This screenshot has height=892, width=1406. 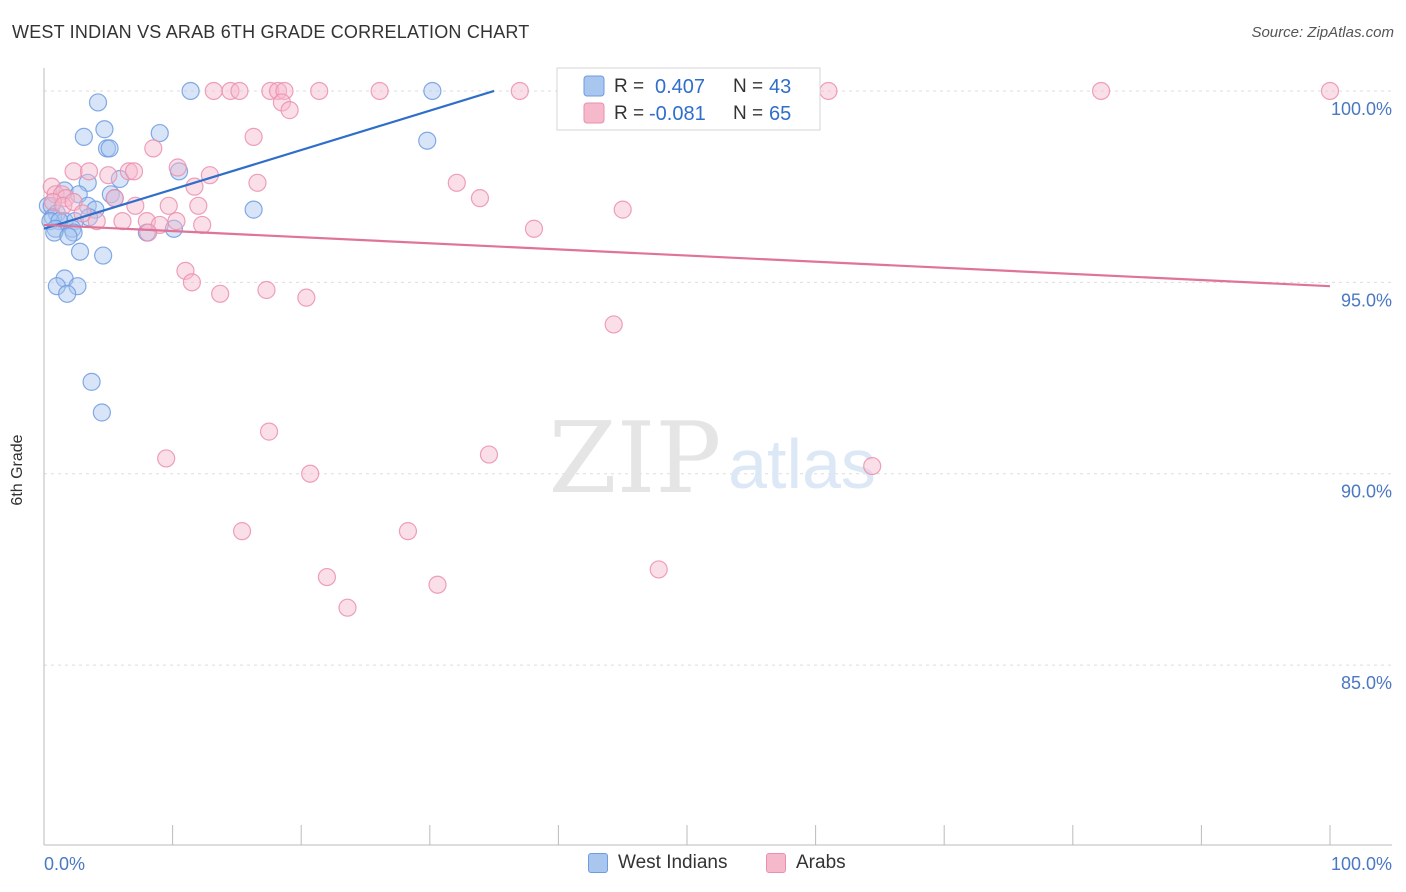 I want to click on watermark: ZIP atlas, so click(x=712, y=459).